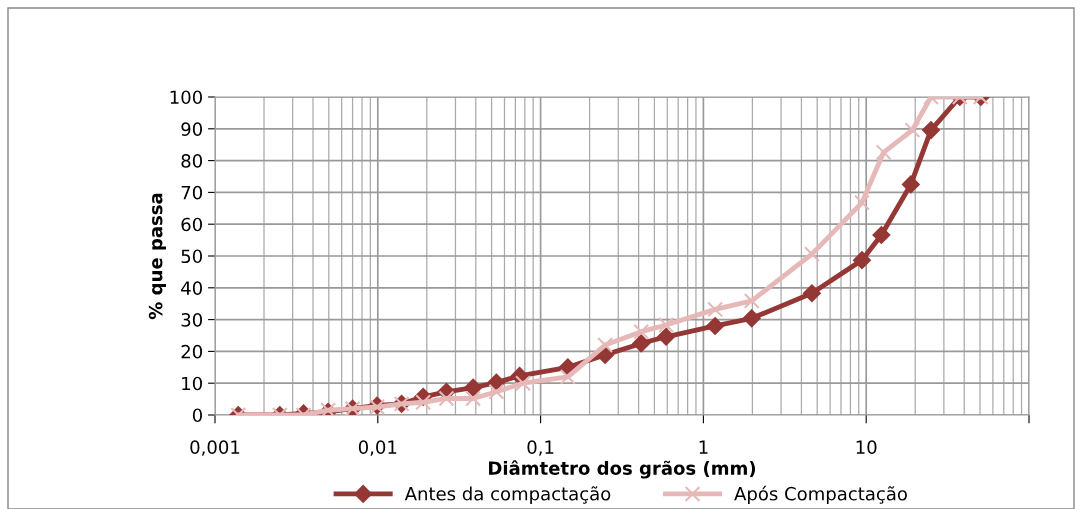 The image size is (1082, 509). Describe the element at coordinates (191, 129) in the screenshot. I see `y-tick-label: 90` at that location.